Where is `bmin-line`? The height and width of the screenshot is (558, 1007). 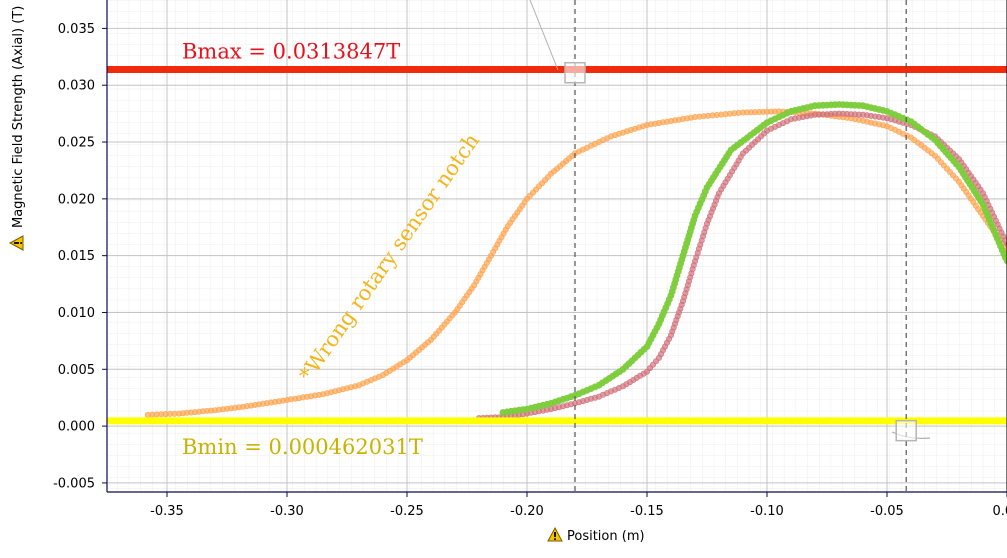 bmin-line is located at coordinates (557, 420).